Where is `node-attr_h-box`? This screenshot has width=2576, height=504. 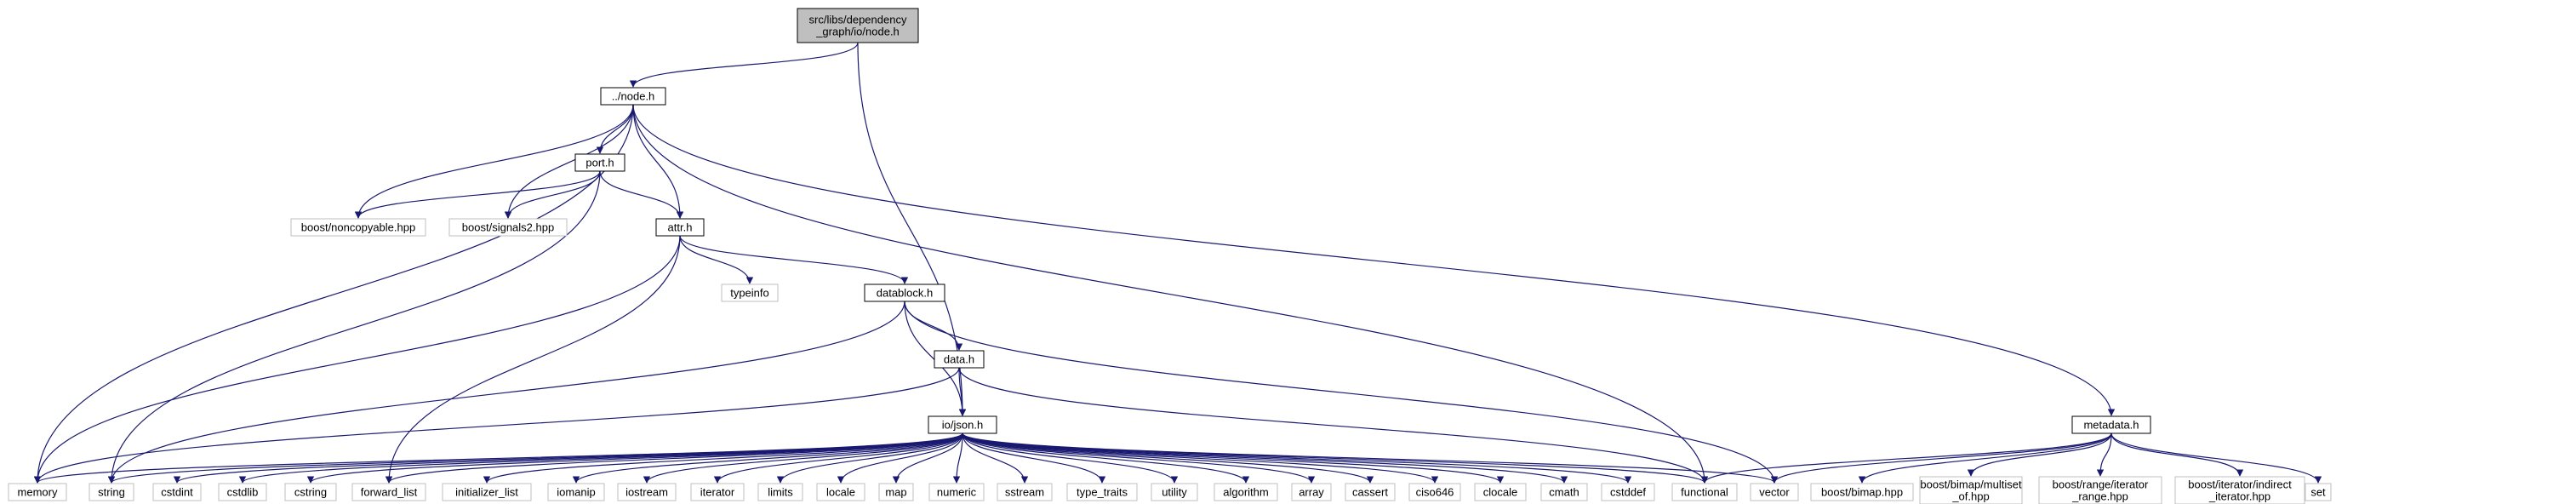
node-attr_h-box is located at coordinates (680, 227).